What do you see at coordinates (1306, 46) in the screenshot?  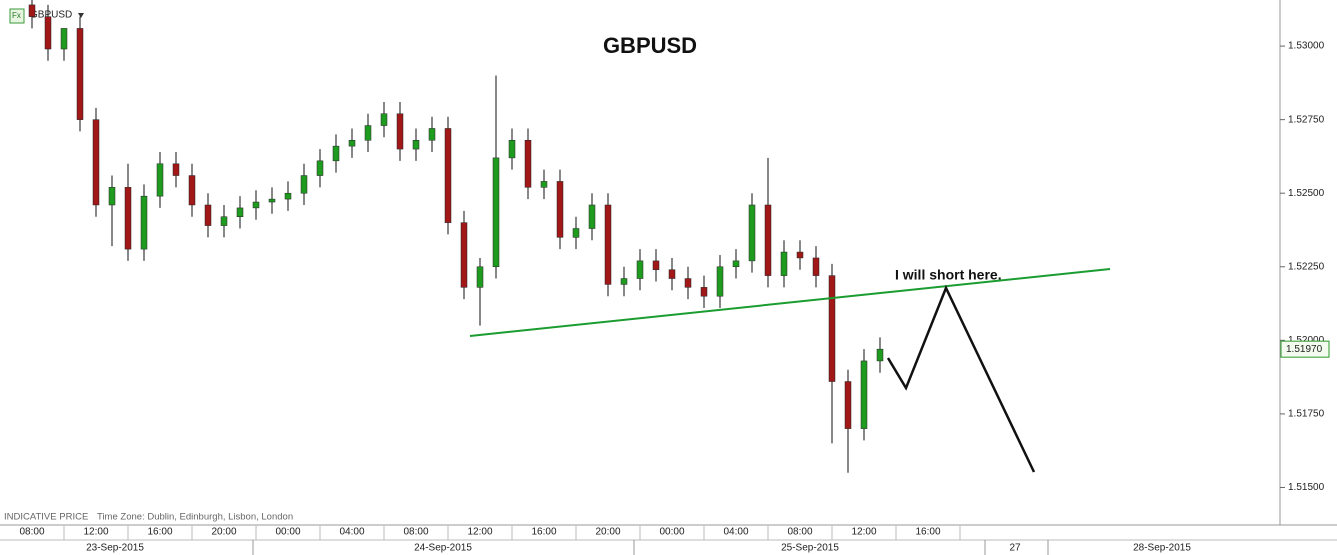 I see `y-tick-label: 1.53000` at bounding box center [1306, 46].